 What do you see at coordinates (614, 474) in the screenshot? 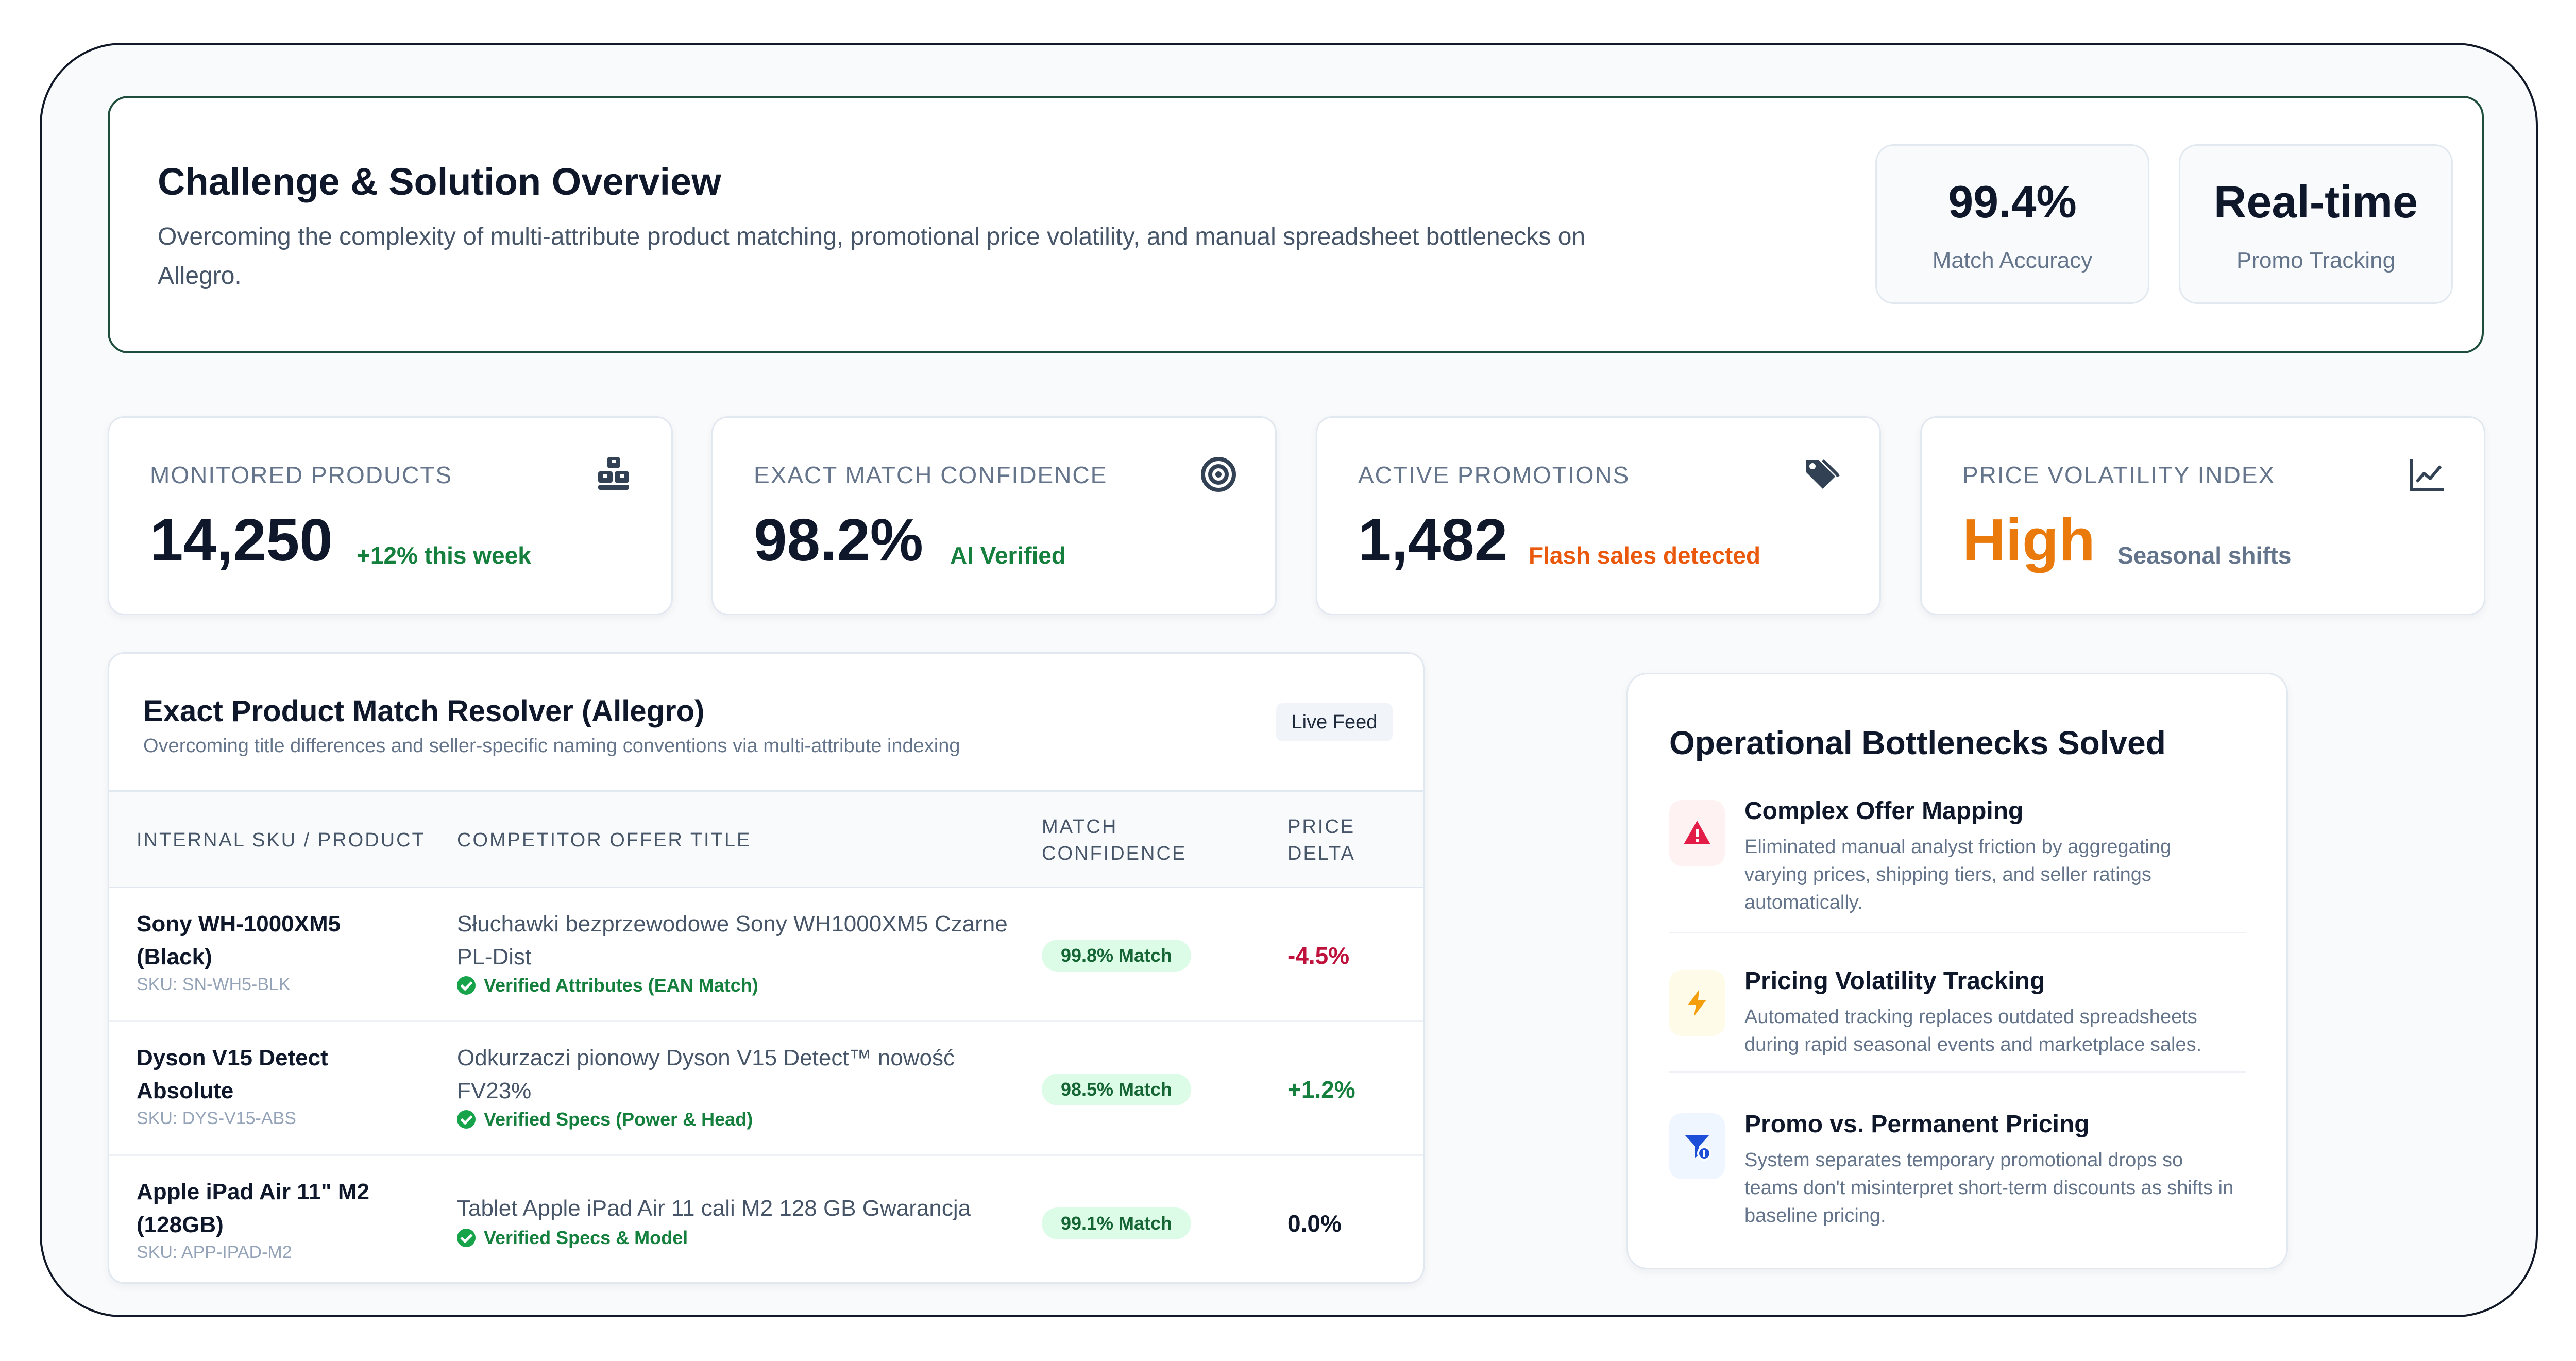
I see `boxes-icon` at bounding box center [614, 474].